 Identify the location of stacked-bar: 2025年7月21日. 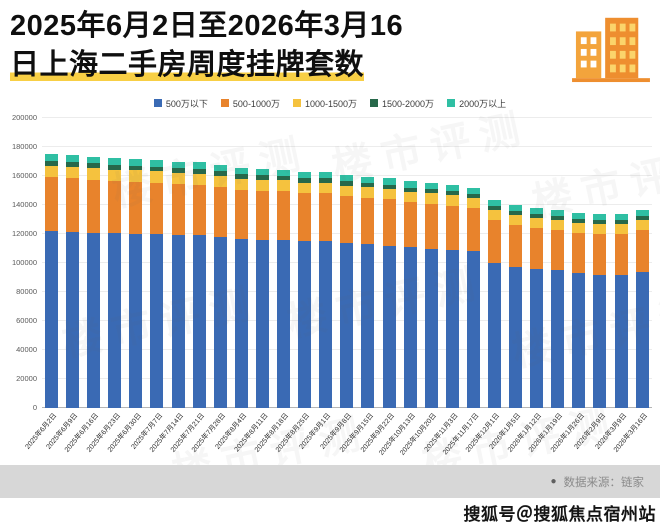
(188, 308).